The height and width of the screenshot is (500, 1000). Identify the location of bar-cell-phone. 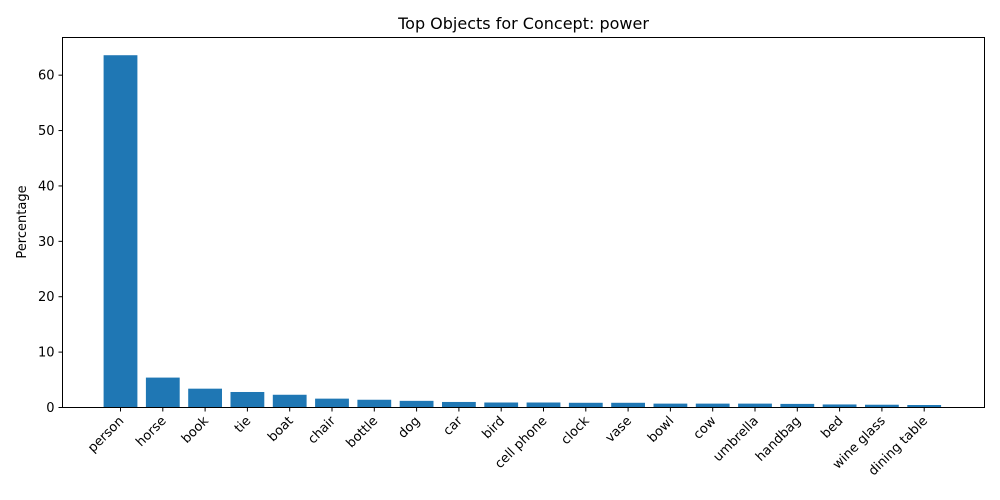
(543, 405).